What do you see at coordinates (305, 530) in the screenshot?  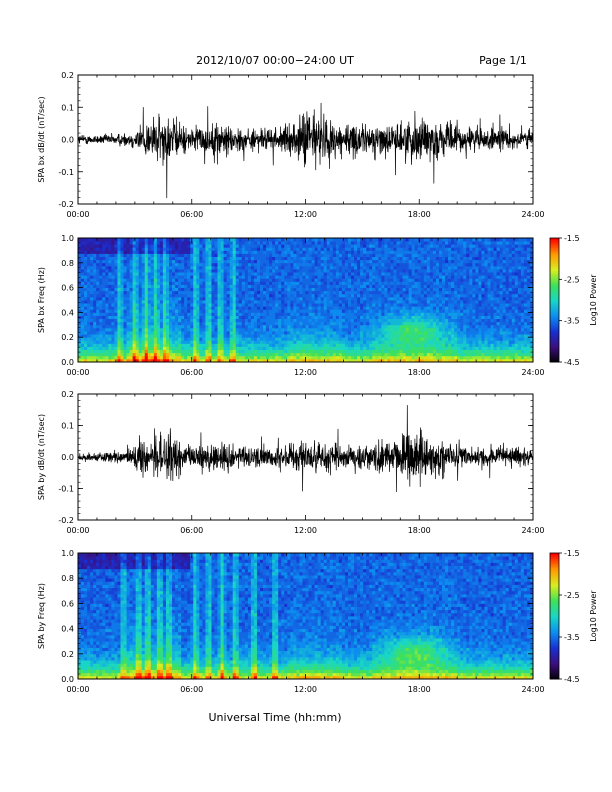 I see `x-tick-label: 12:00` at bounding box center [305, 530].